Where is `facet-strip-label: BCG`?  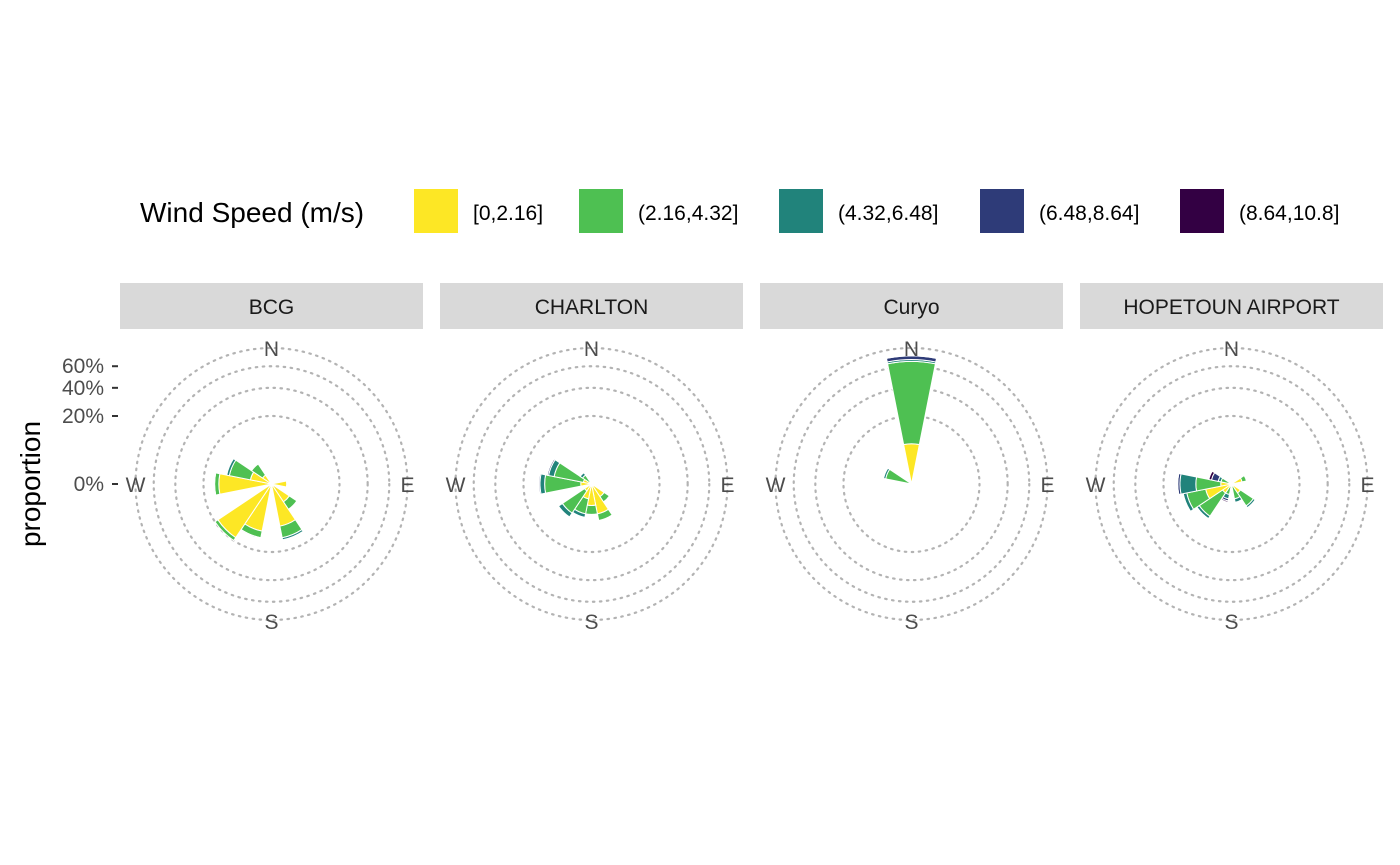
facet-strip-label: BCG is located at coordinates (272, 307).